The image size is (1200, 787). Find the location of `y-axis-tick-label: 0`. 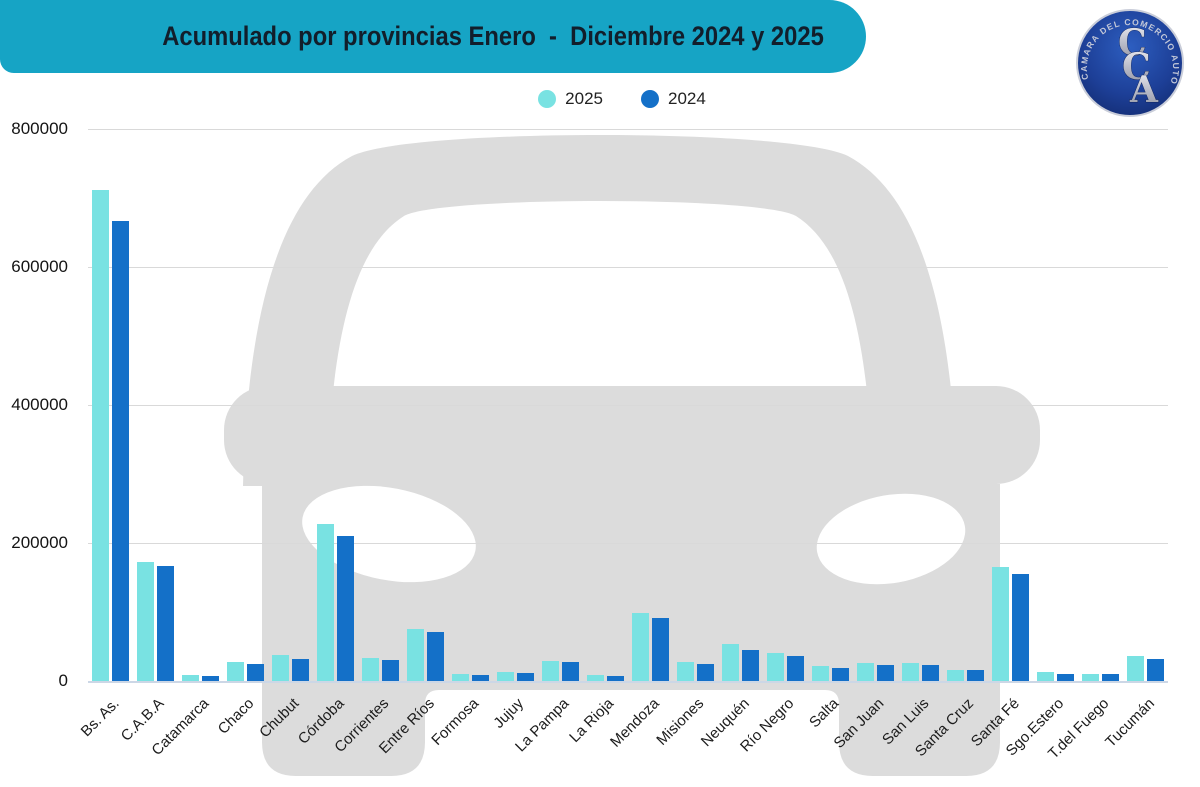

y-axis-tick-label: 0 is located at coordinates (63, 680).